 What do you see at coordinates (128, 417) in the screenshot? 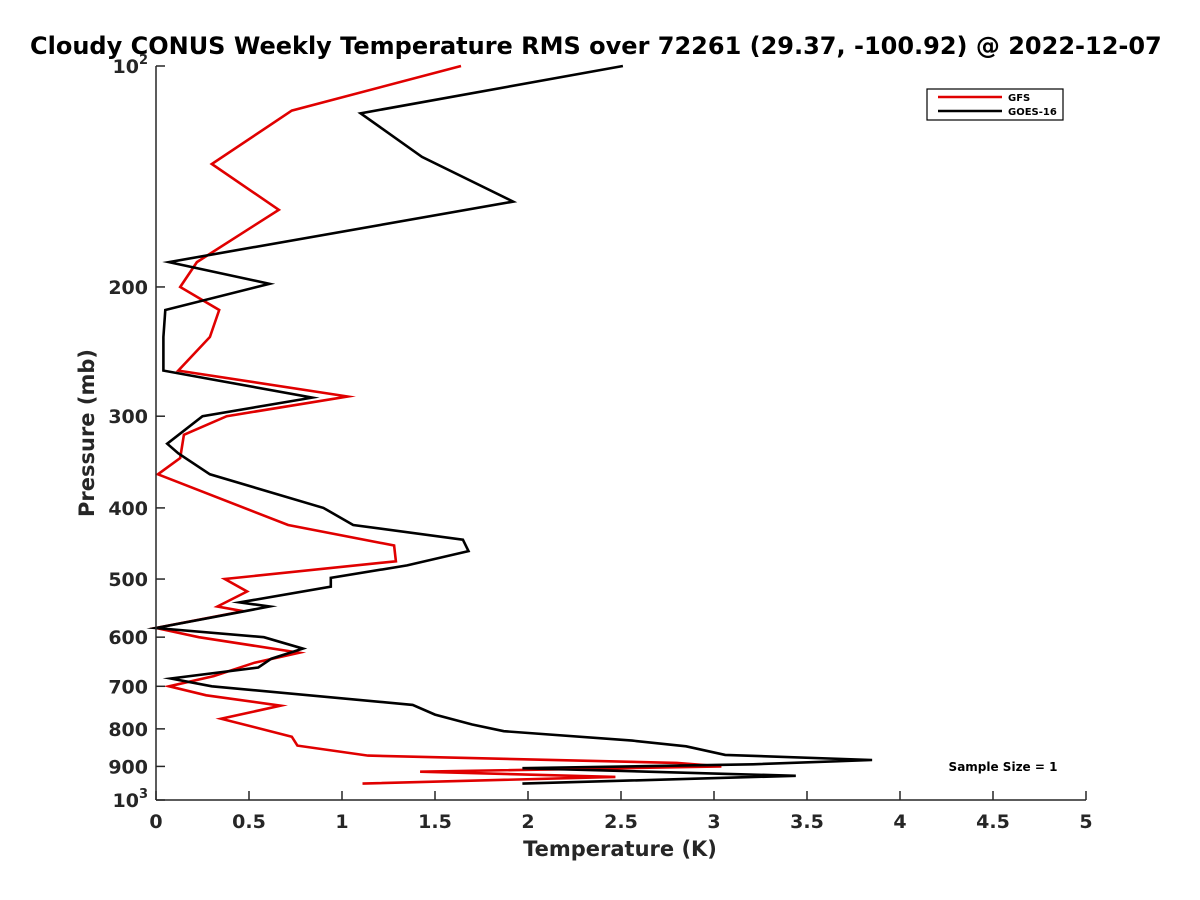
I see `y-tick-label: 300` at bounding box center [128, 417].